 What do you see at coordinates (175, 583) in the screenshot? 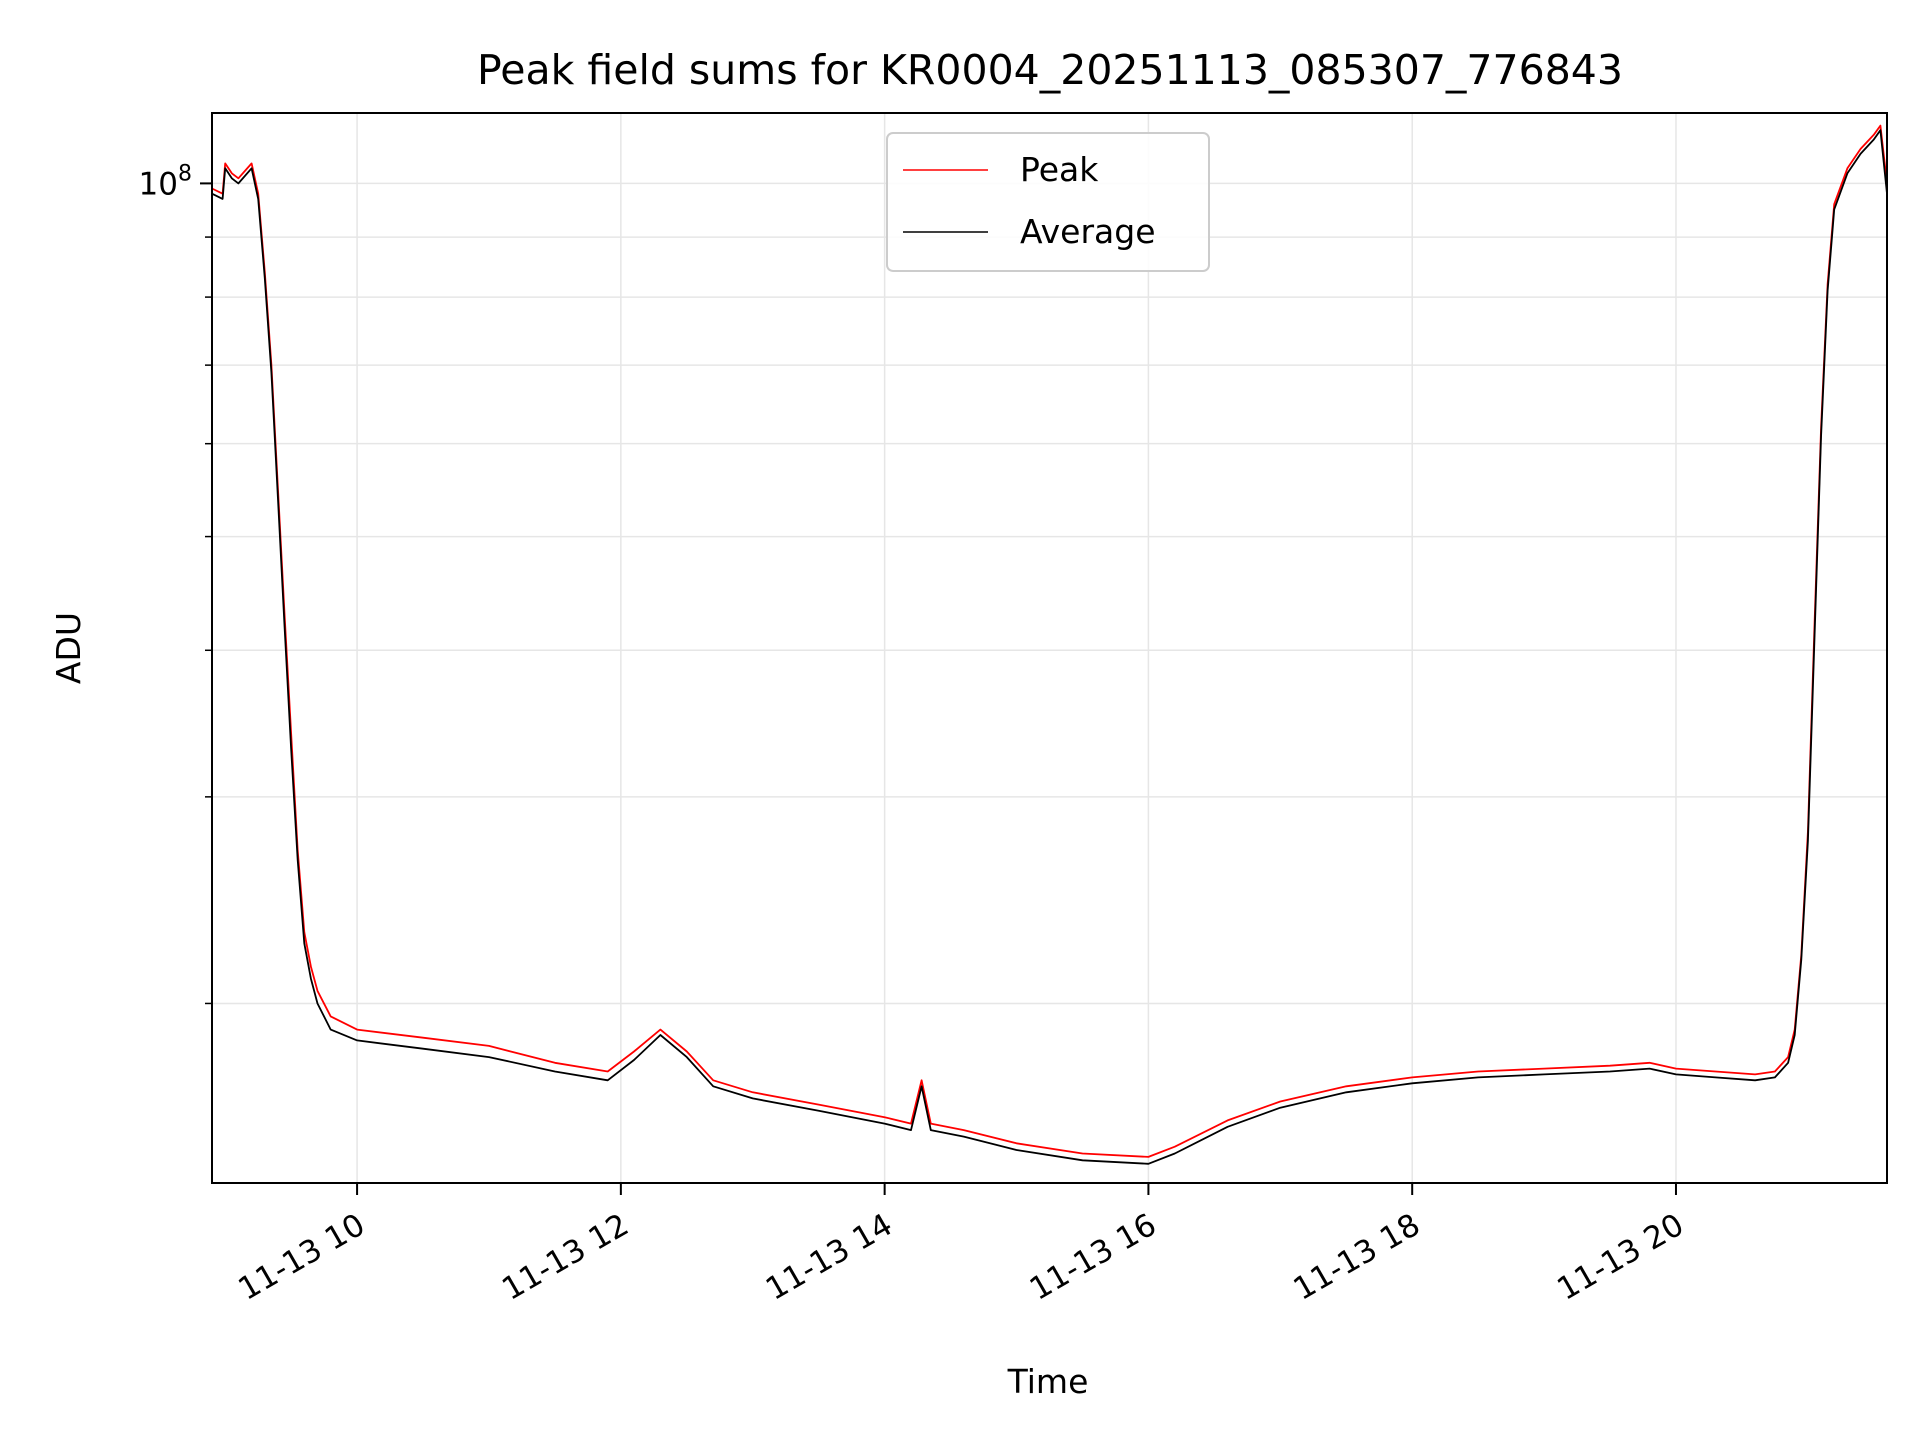
I see `y-axis: 108` at bounding box center [175, 583].